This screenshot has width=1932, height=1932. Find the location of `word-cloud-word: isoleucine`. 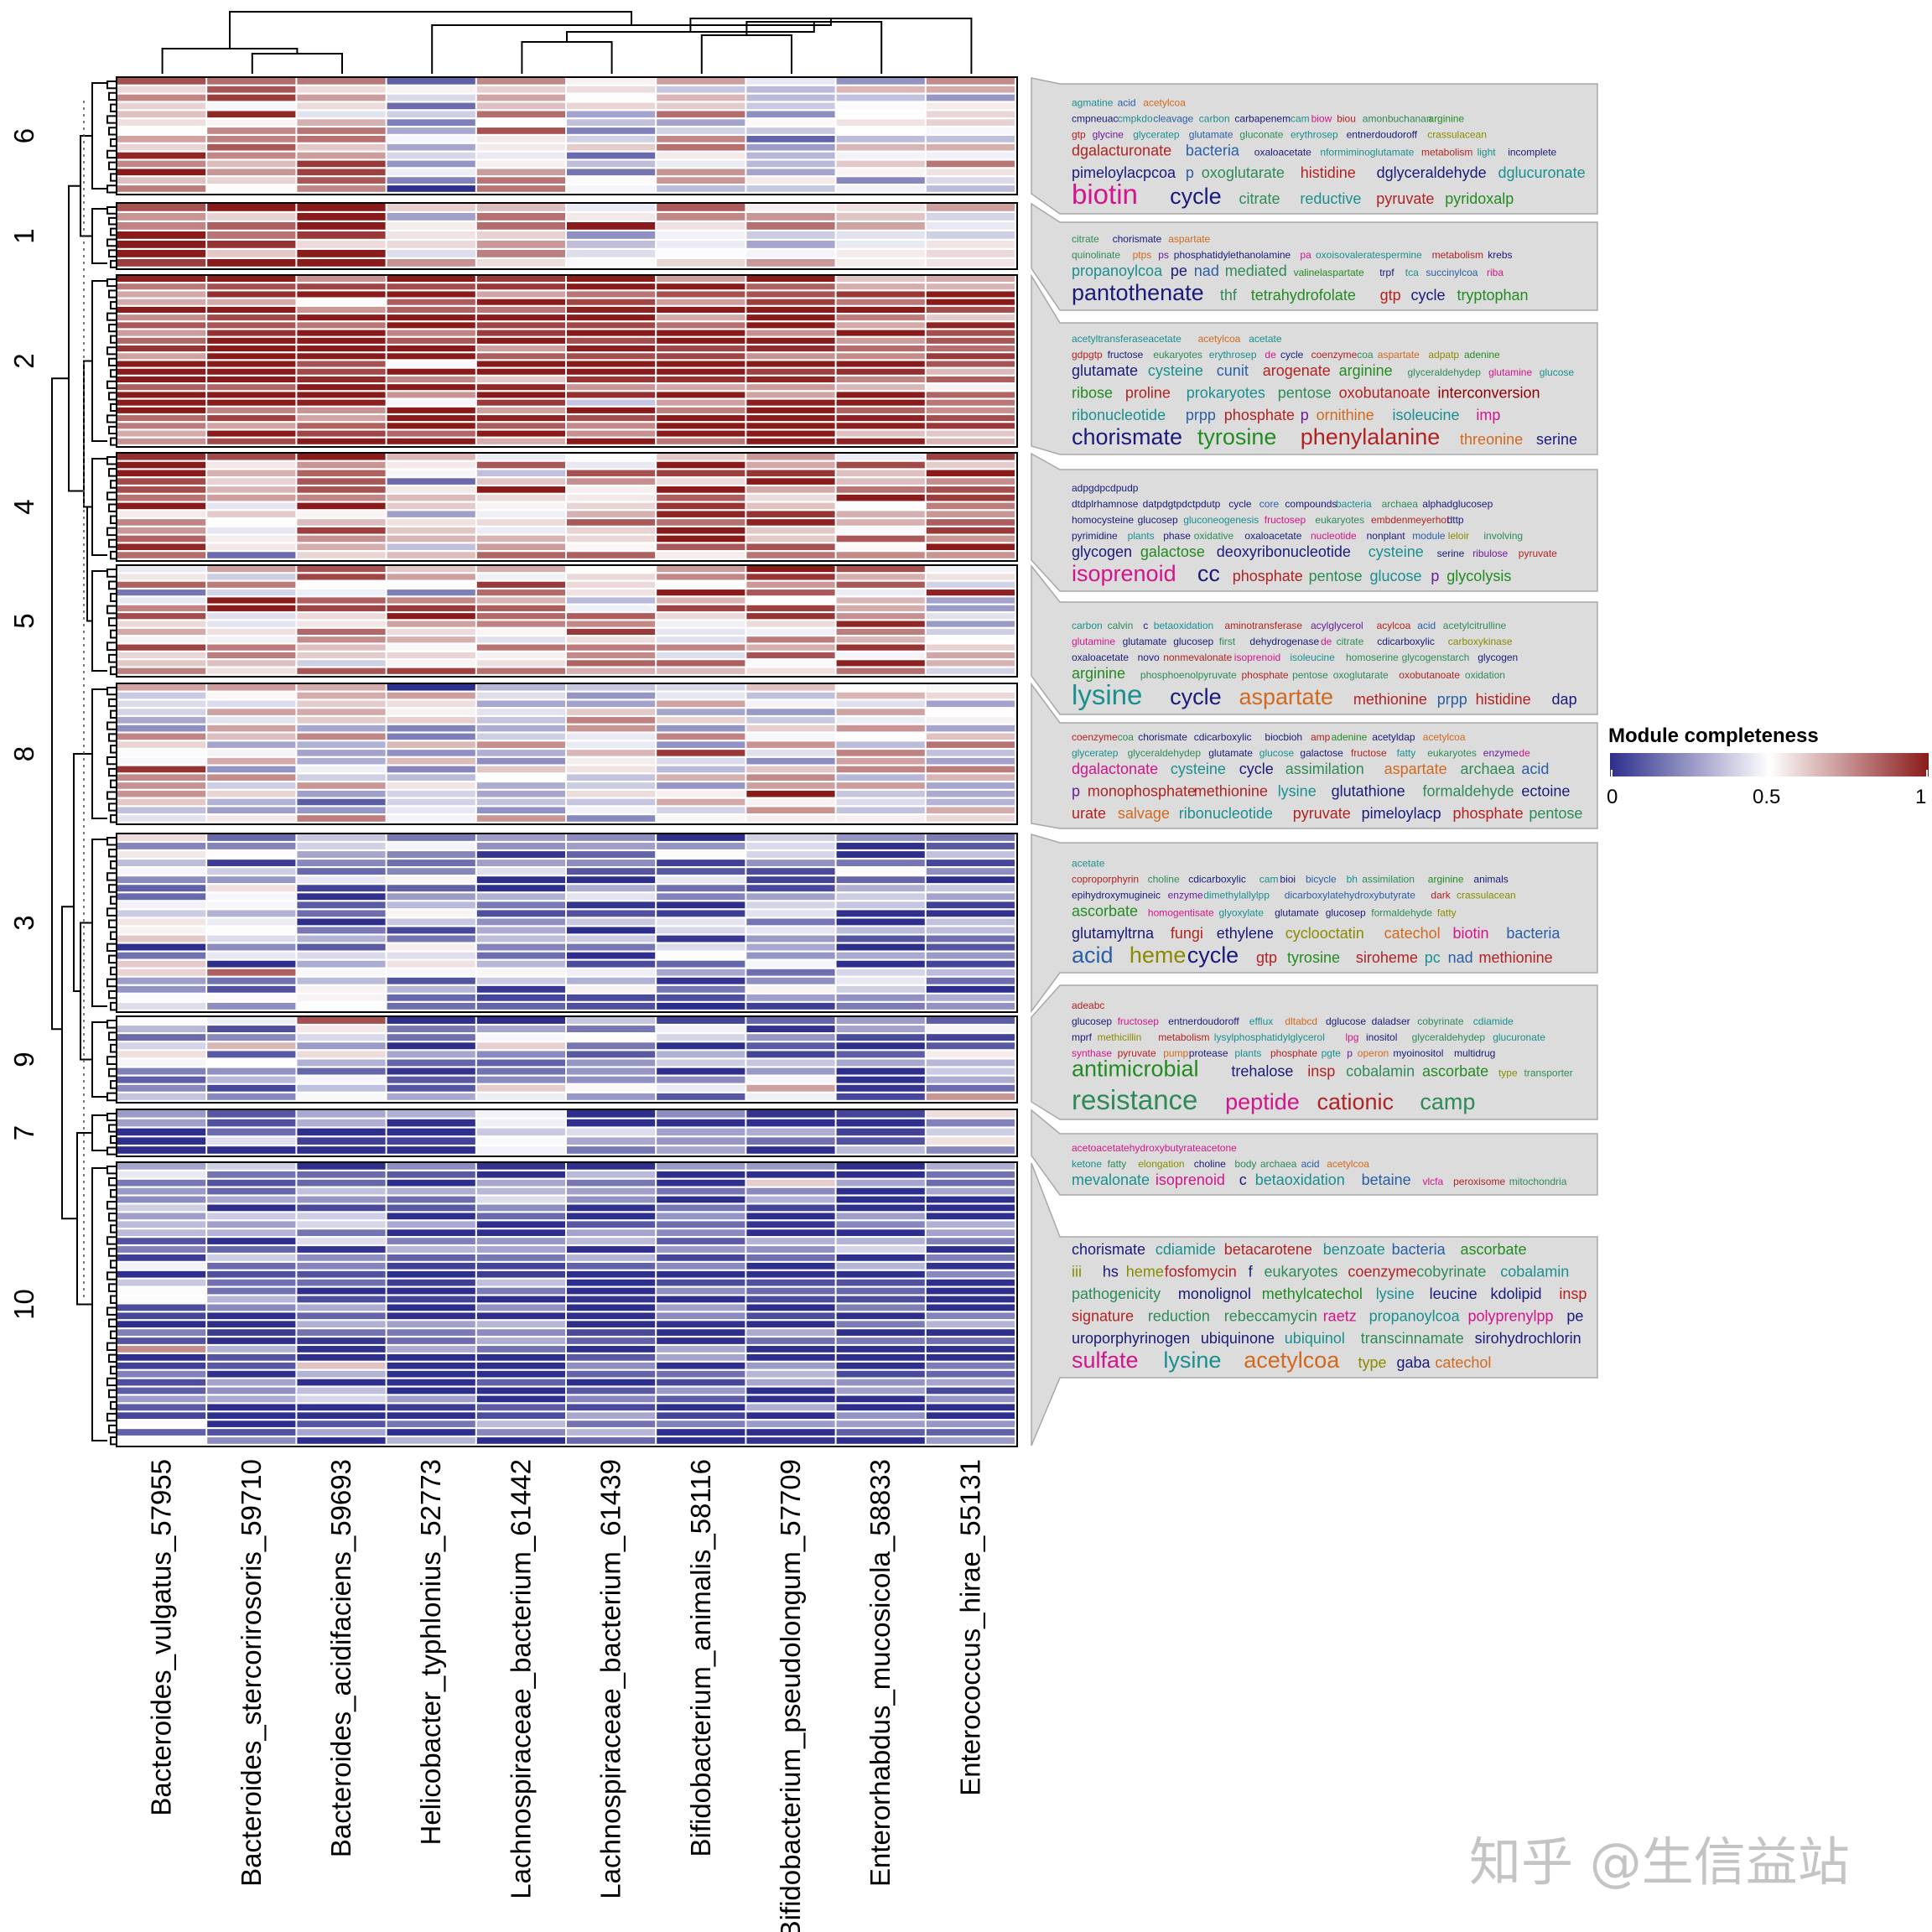

word-cloud-word: isoleucine is located at coordinates (1426, 415).